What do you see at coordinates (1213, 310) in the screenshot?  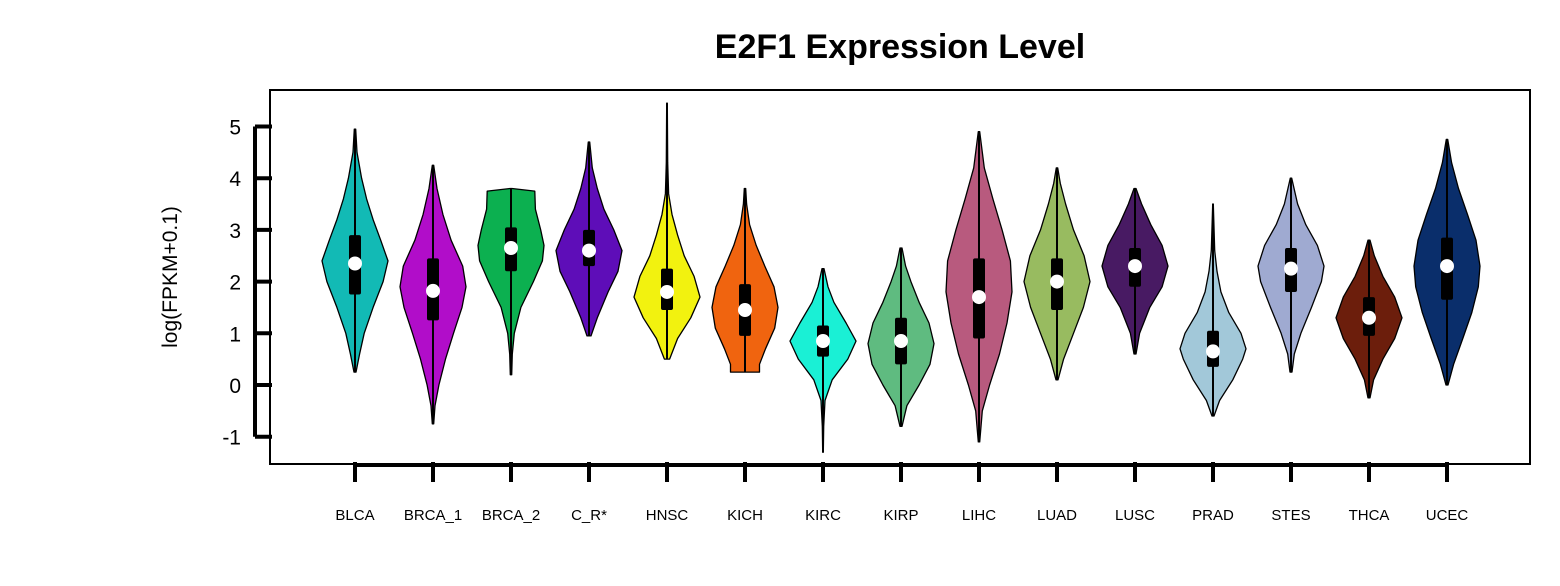 I see `violin-prad` at bounding box center [1213, 310].